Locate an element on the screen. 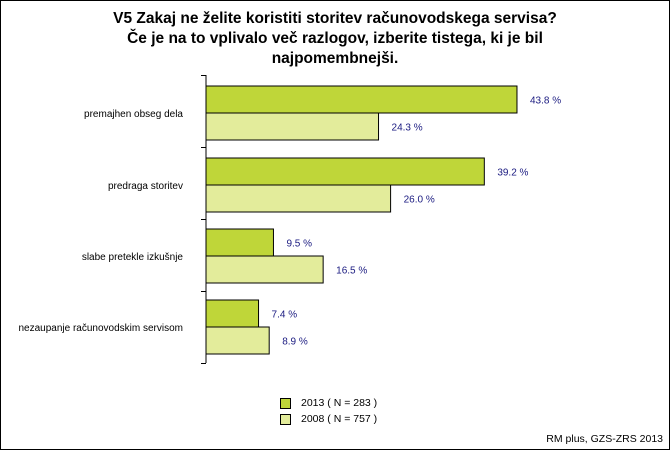 This screenshot has width=670, height=450. data-label: 16.5 % is located at coordinates (351, 271).